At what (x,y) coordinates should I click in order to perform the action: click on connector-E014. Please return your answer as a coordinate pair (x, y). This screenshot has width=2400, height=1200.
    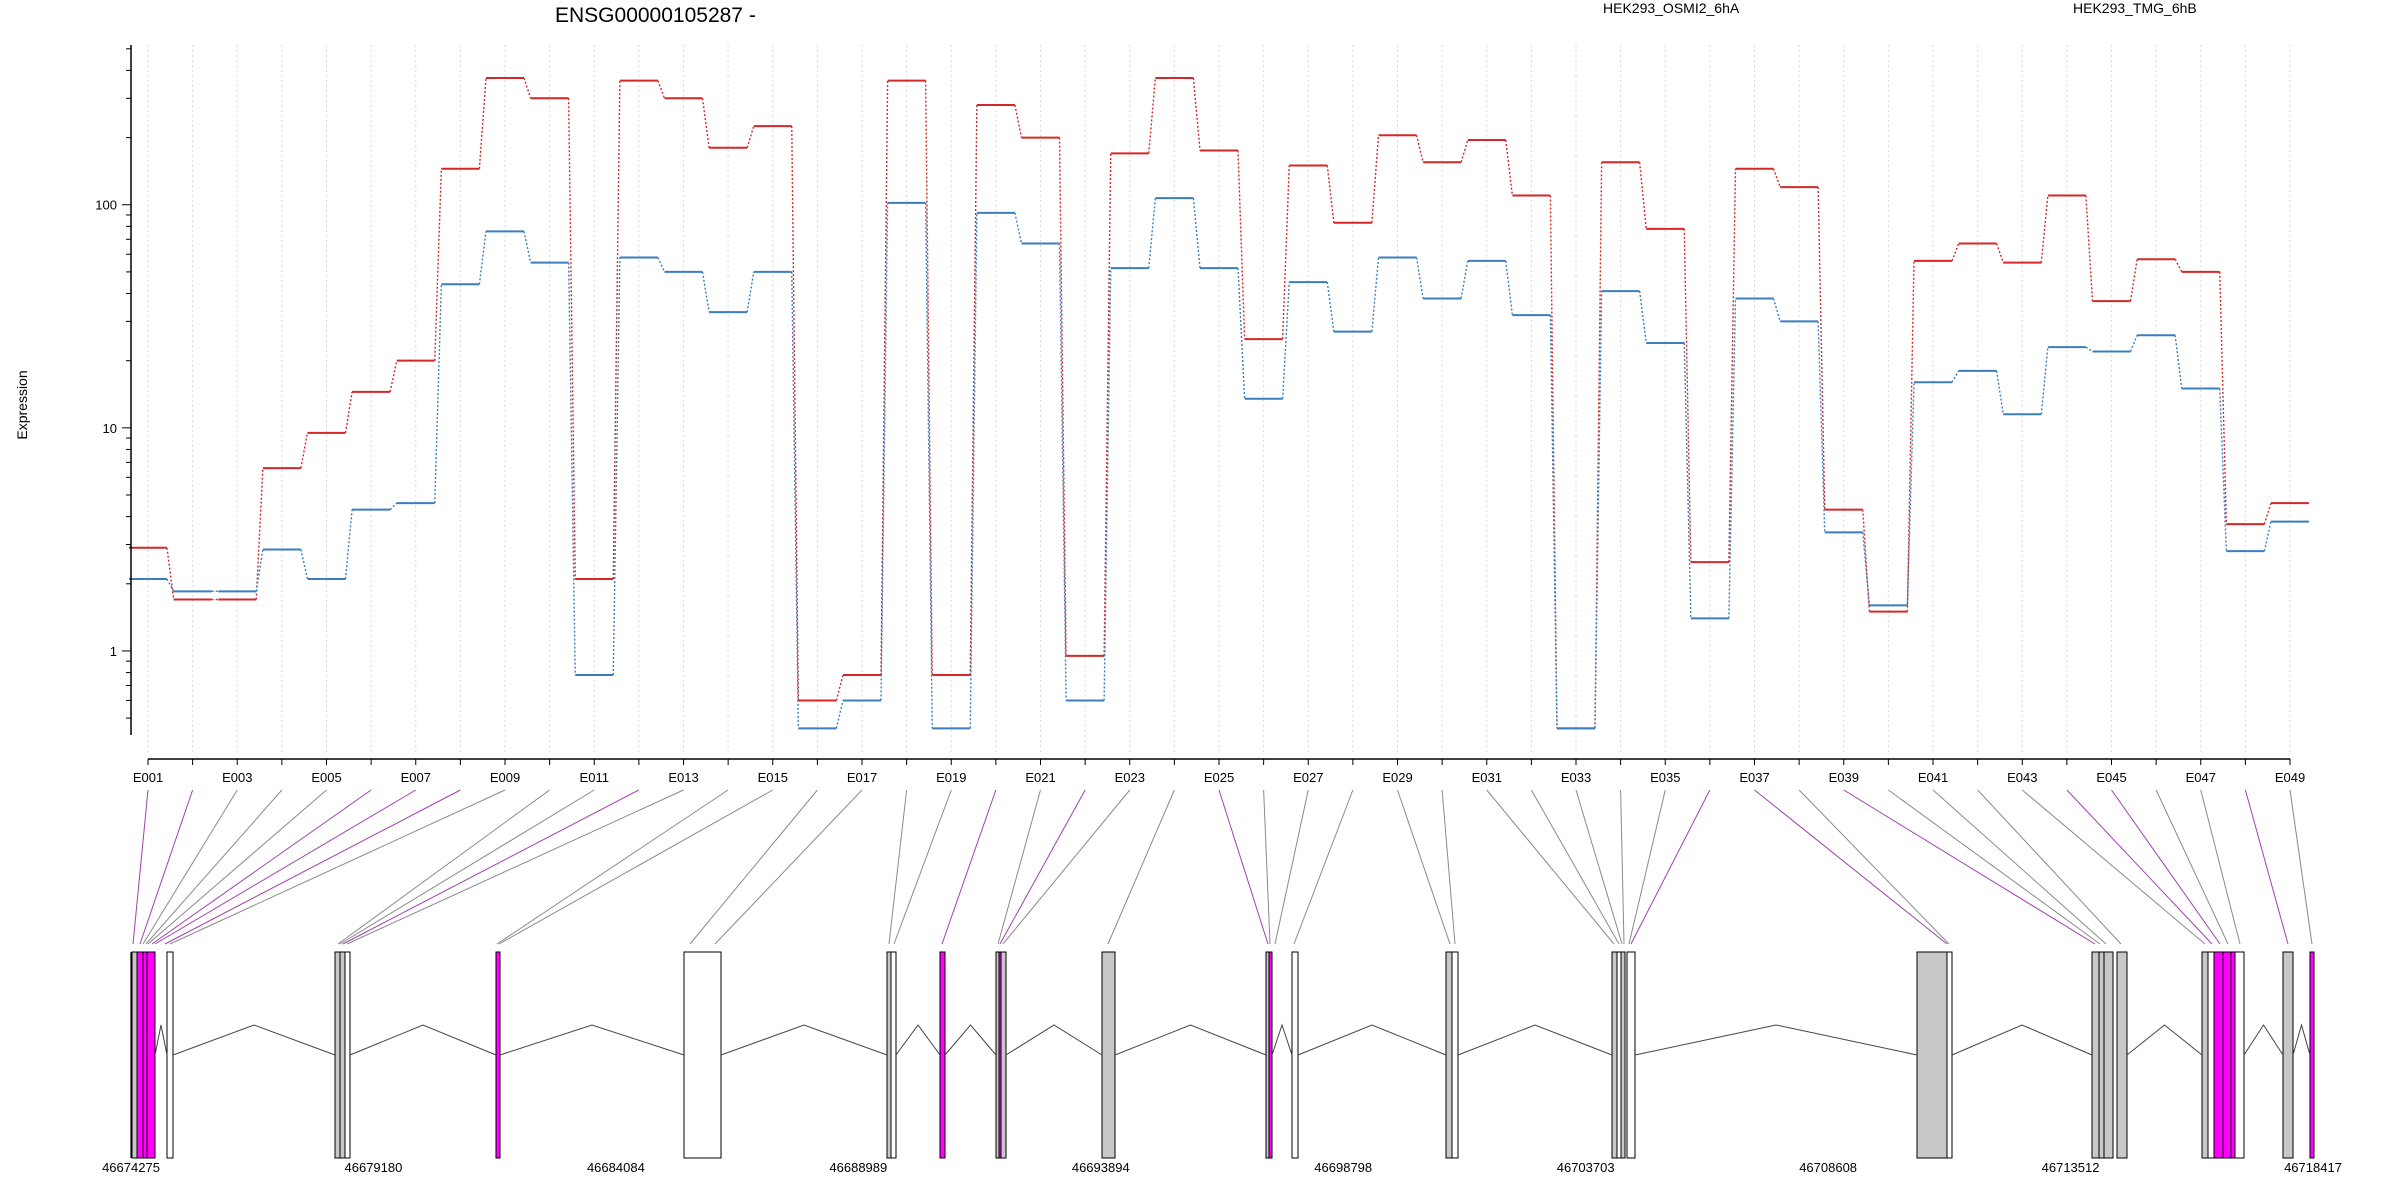
    Looking at the image, I should click on (612, 867).